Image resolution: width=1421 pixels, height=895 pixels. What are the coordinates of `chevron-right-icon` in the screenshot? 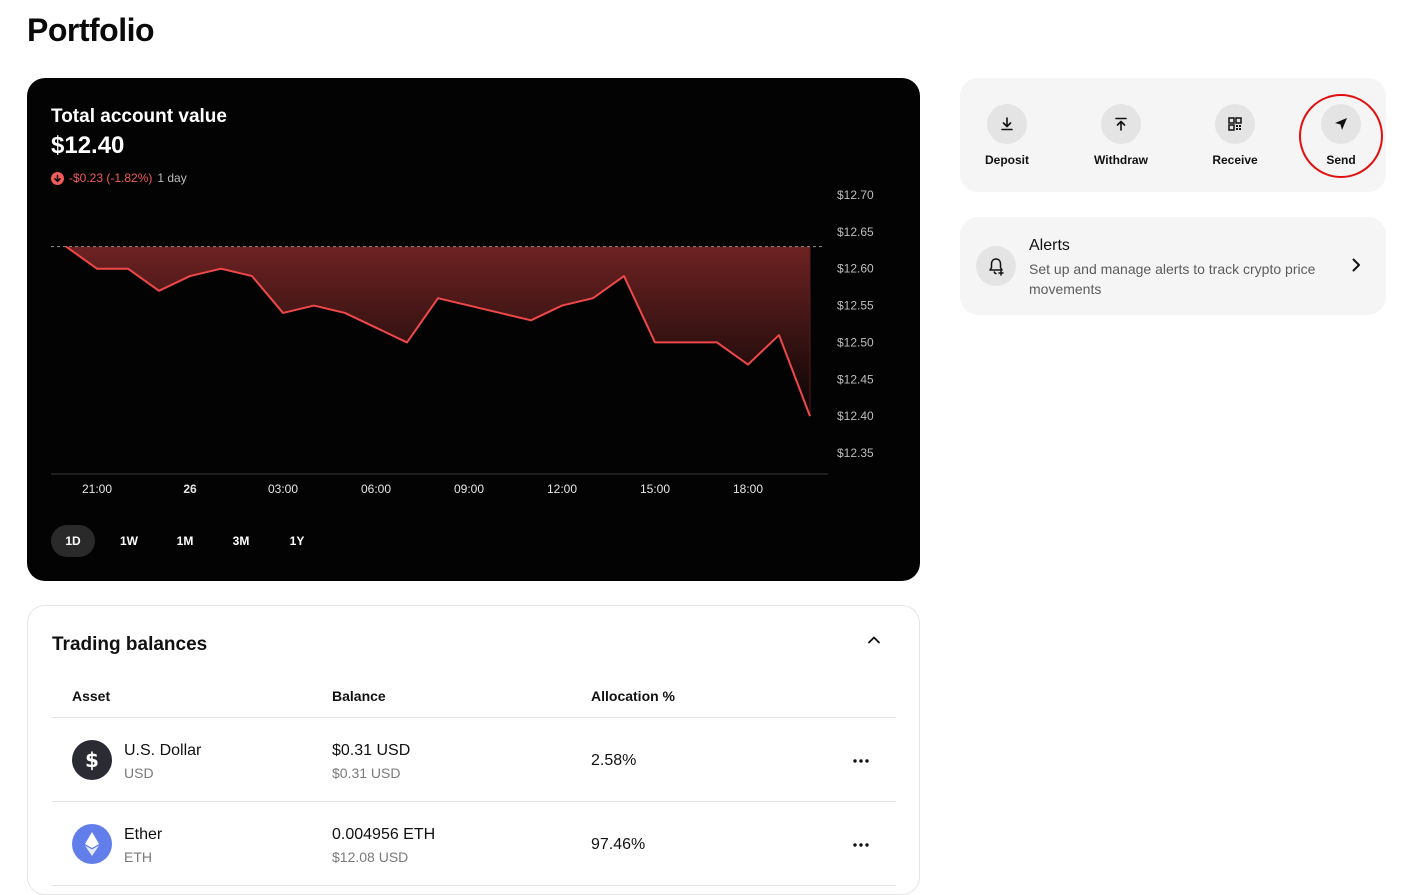 It's located at (1356, 267).